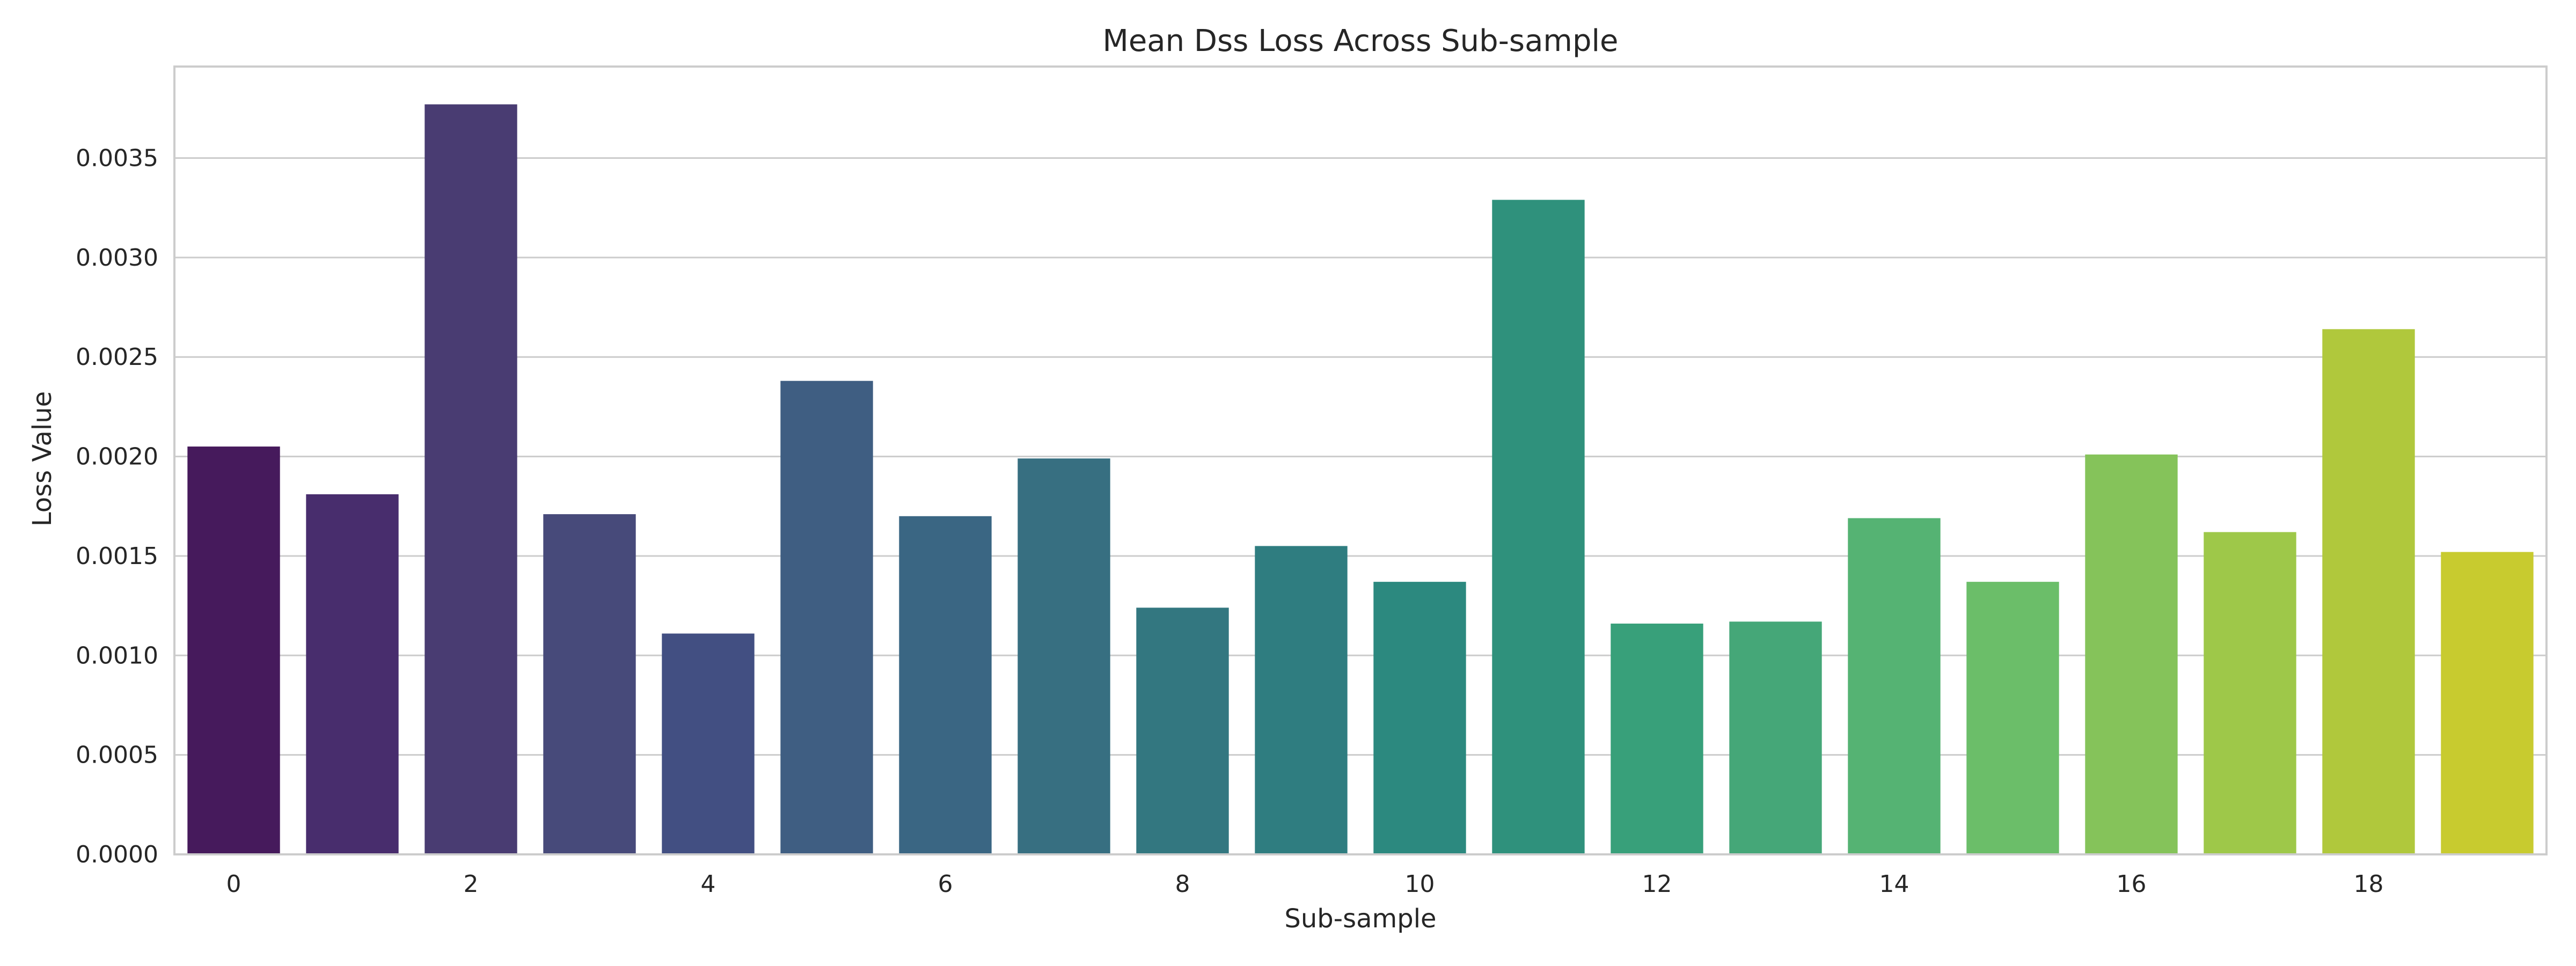  Describe the element at coordinates (2132, 884) in the screenshot. I see `x-tick-label: 16` at that location.